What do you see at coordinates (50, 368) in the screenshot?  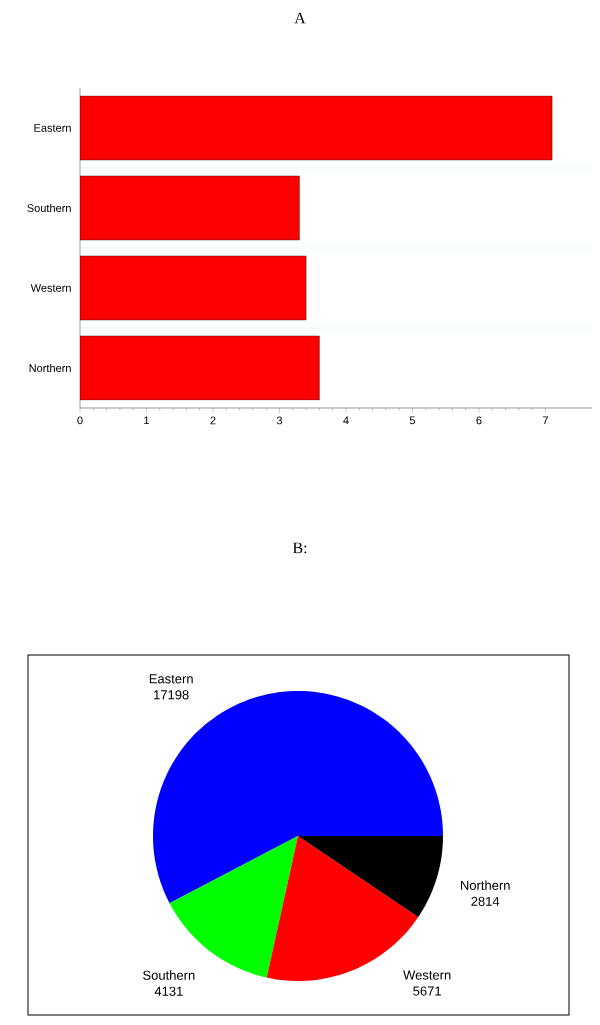 I see `y-tick-label: Northern` at bounding box center [50, 368].